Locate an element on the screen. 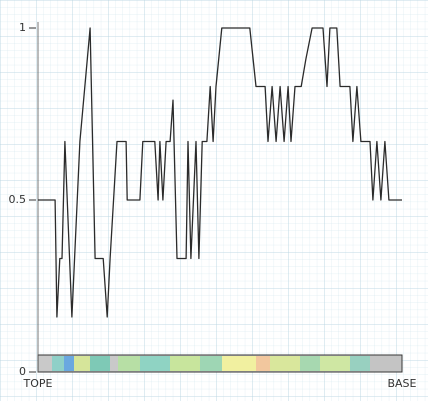 The height and width of the screenshot is (401, 428). color-strip is located at coordinates (220, 363).